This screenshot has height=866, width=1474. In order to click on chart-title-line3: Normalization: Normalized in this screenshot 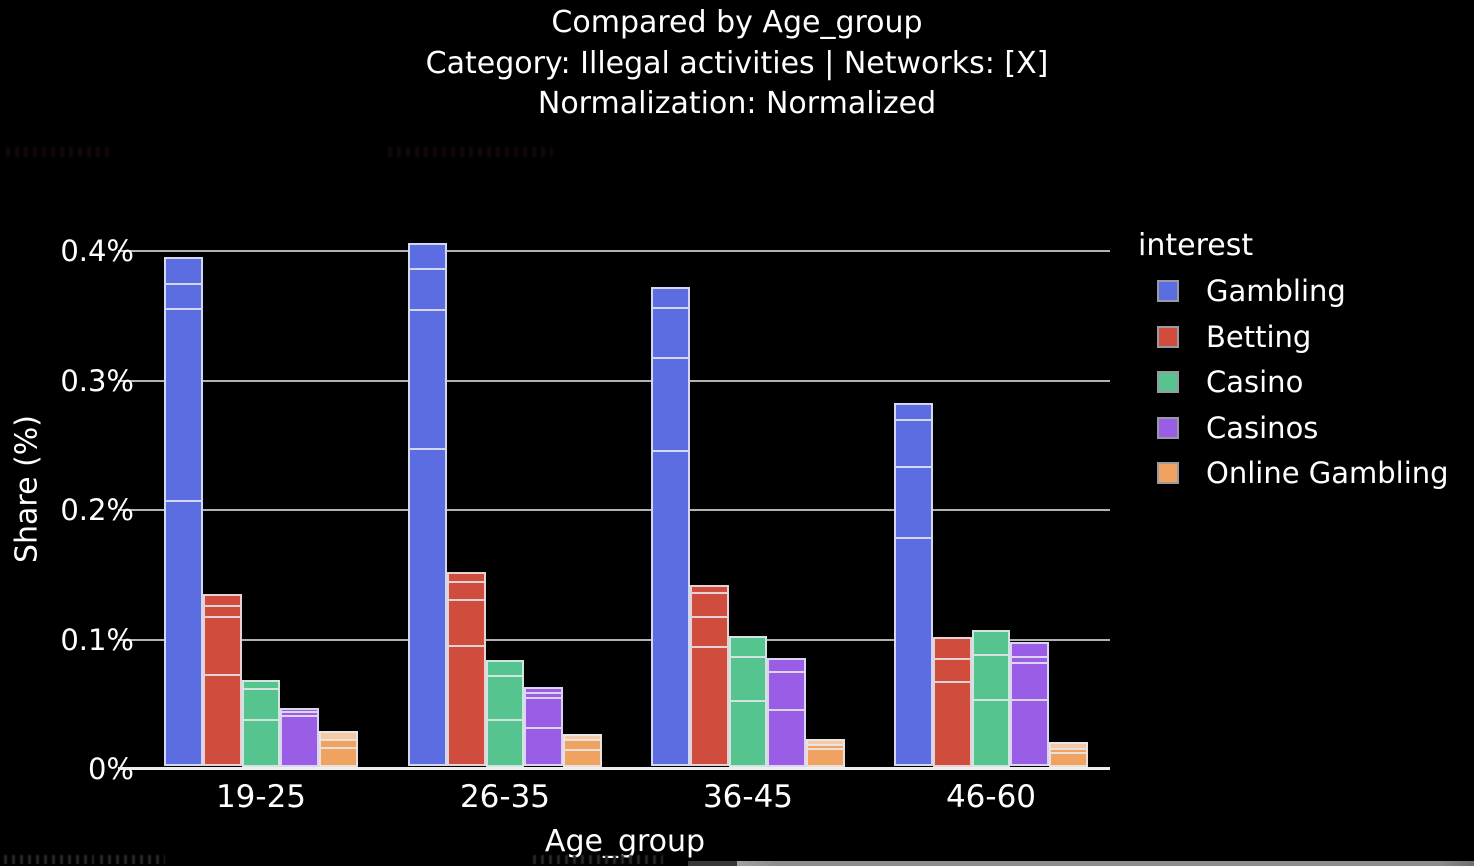, I will do `click(737, 103)`.